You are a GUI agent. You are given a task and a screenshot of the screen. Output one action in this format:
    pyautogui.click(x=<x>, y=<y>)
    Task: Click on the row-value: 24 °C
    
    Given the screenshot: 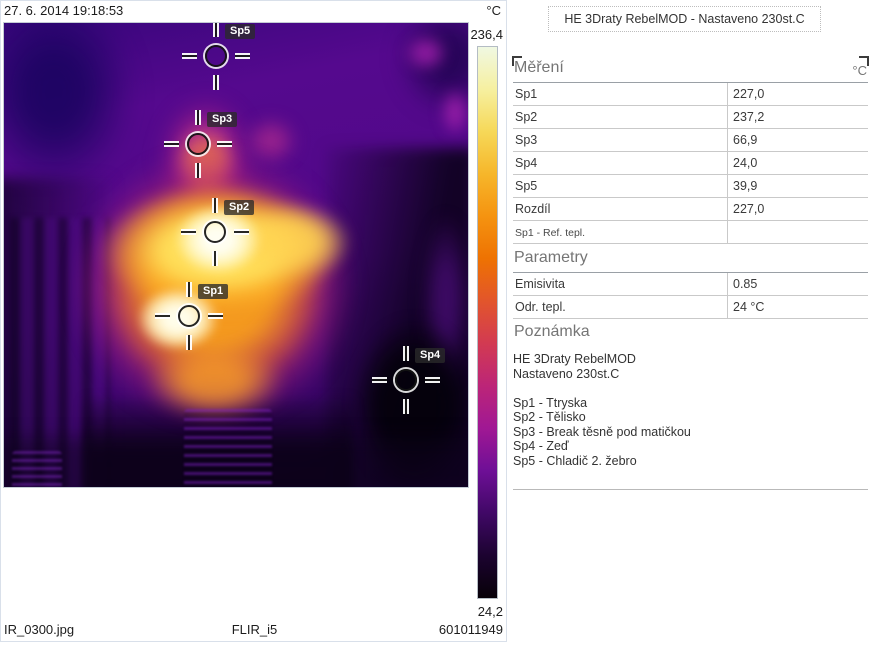 What is the action you would take?
    pyautogui.click(x=749, y=307)
    